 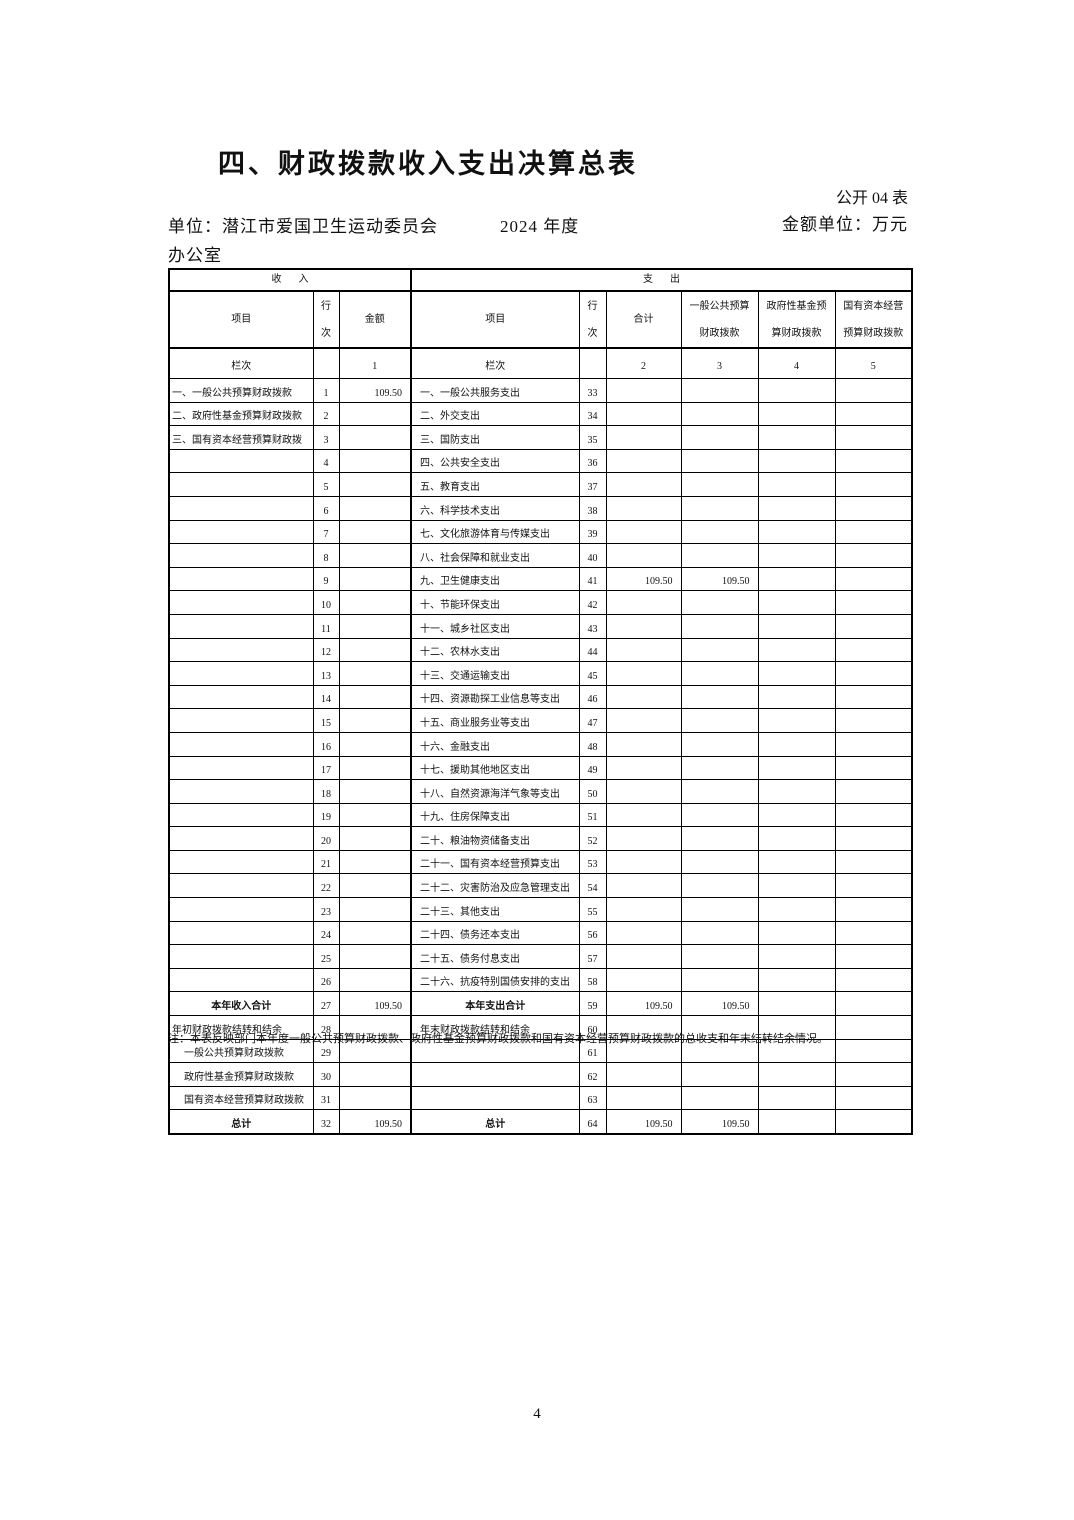 I want to click on expense-item-cell: 二十二、灾害防治及应急管理支出, so click(x=495, y=886).